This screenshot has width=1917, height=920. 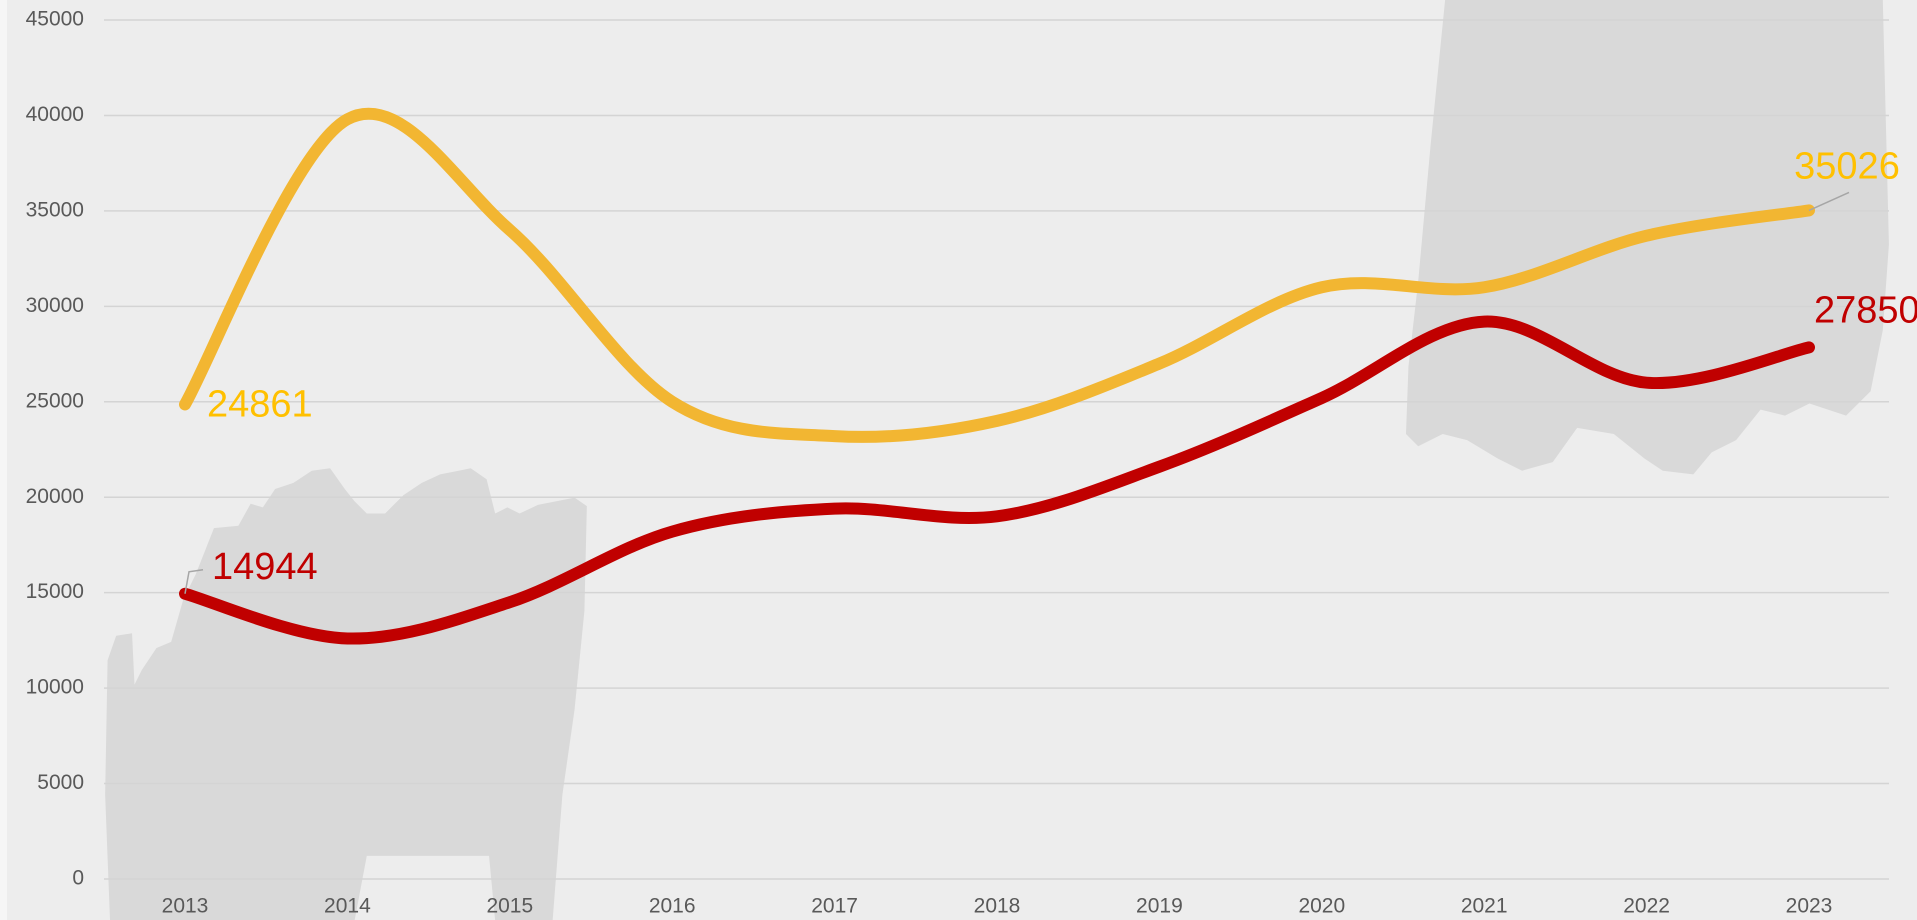 What do you see at coordinates (672, 906) in the screenshot?
I see `x-tick-label: 2016` at bounding box center [672, 906].